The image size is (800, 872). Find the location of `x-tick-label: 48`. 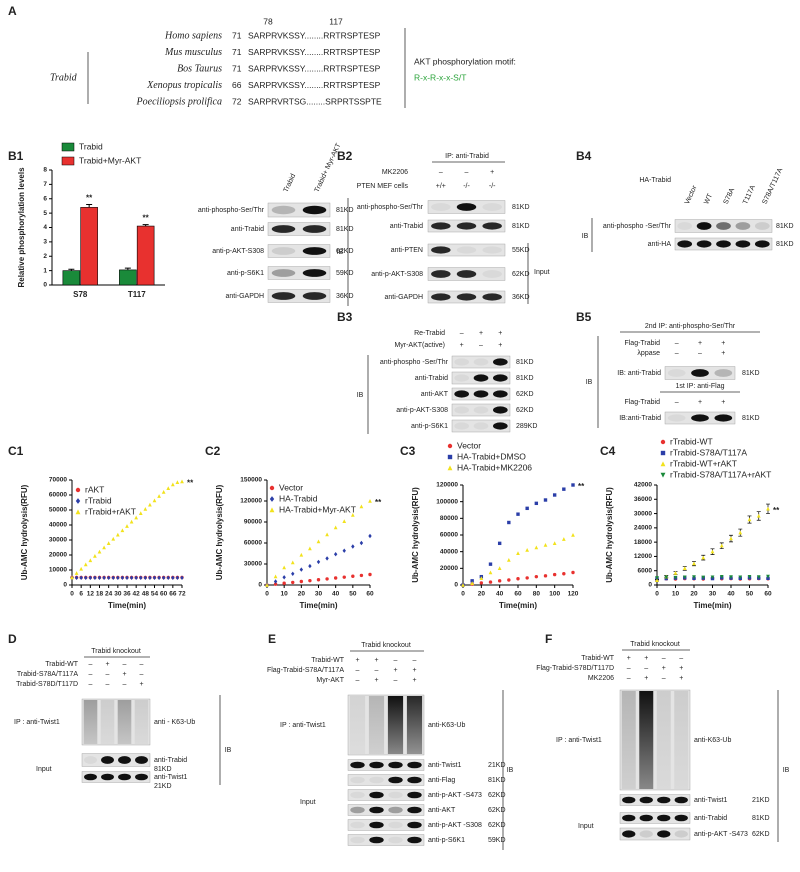

x-tick-label: 48 is located at coordinates (146, 594).